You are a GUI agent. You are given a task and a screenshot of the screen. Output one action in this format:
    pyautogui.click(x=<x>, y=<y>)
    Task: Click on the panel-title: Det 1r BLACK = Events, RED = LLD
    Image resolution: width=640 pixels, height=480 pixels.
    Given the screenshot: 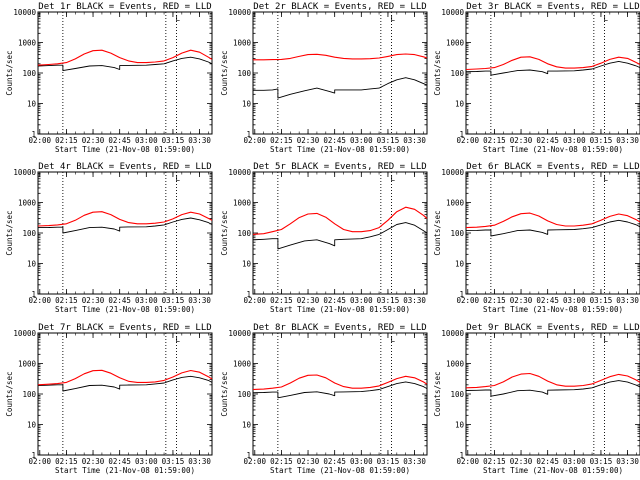 What is the action you would take?
    pyautogui.click(x=124, y=7)
    